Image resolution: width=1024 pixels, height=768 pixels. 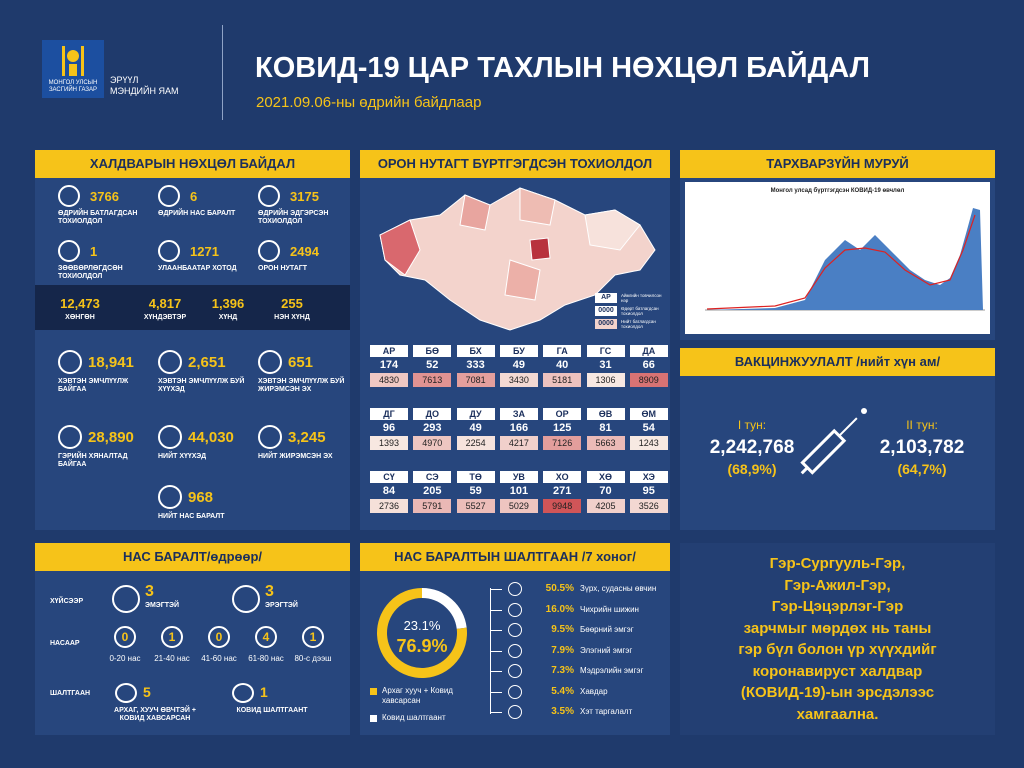 What do you see at coordinates (618, 588) in the screenshot?
I see `item-label: Зүрх, судасны өвчин` at bounding box center [618, 588].